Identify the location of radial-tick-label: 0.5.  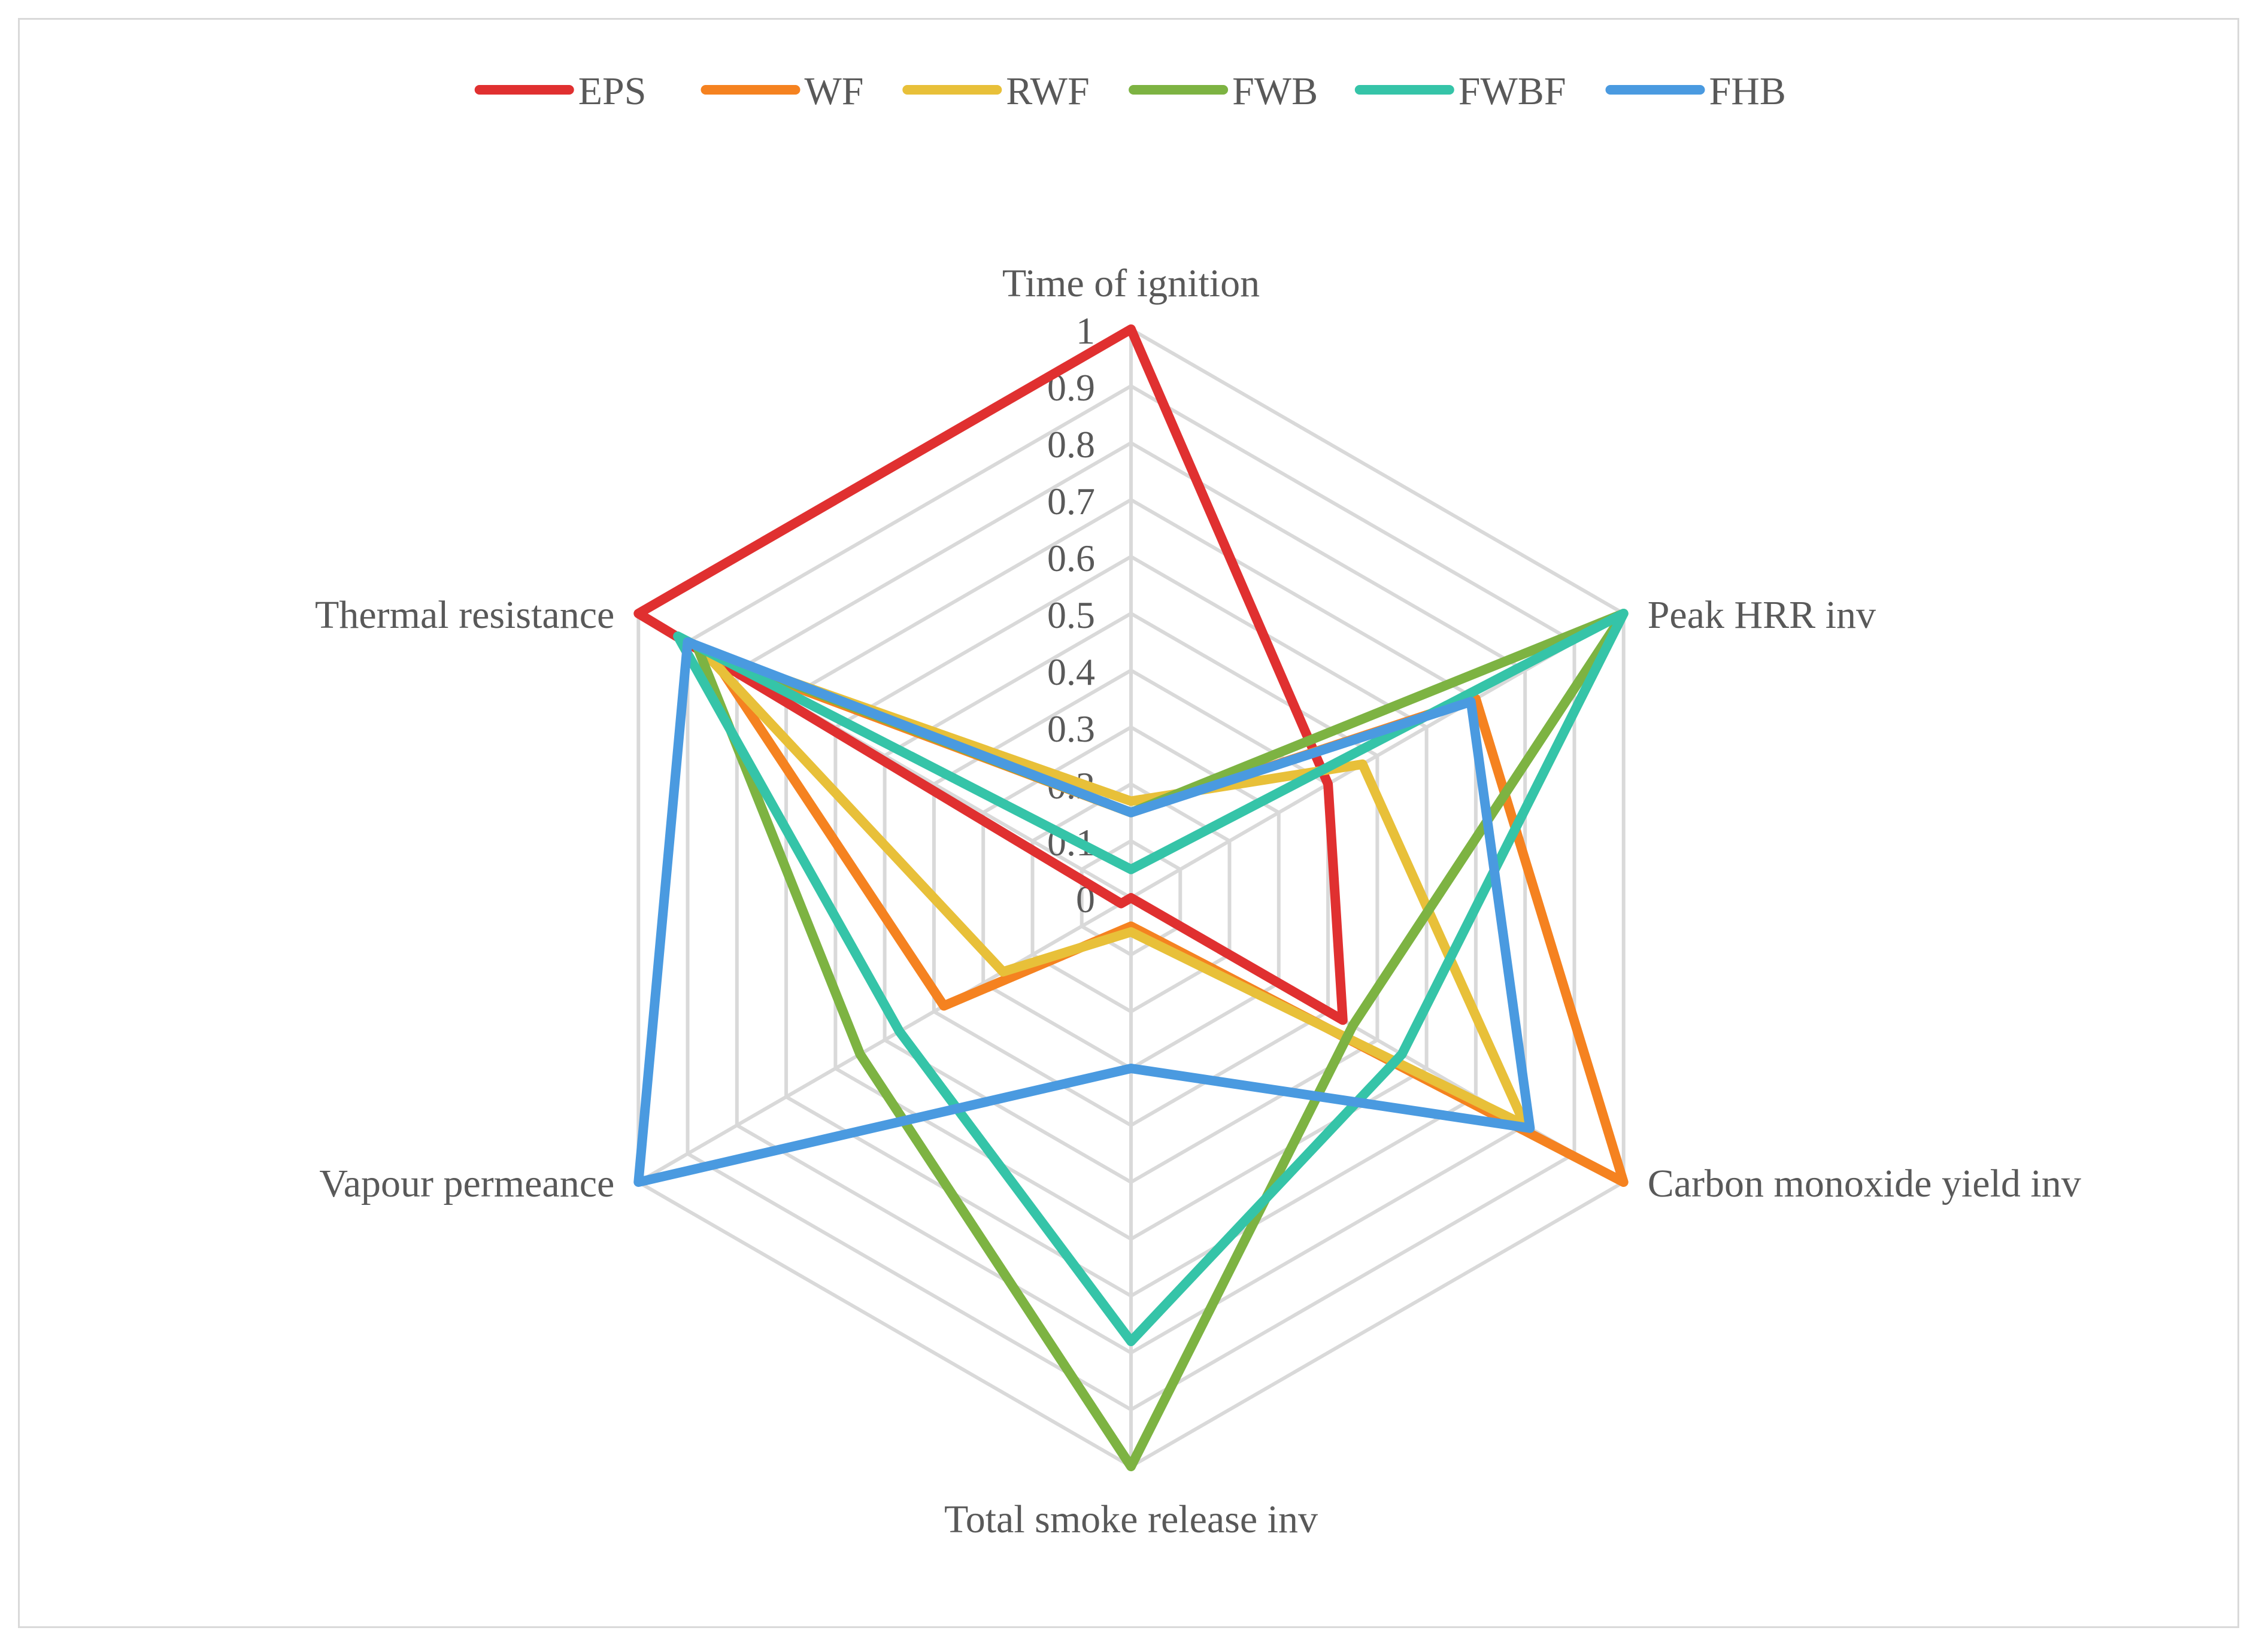
(1071, 615).